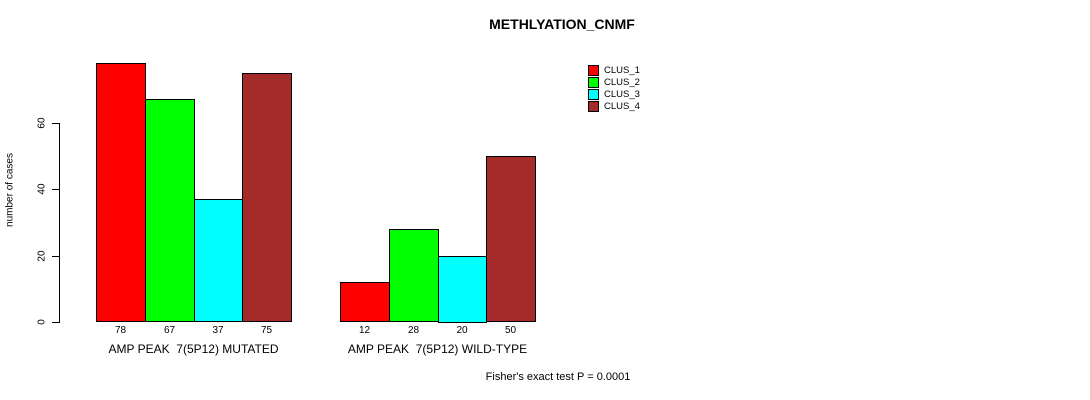 This screenshot has height=400, width=1090. I want to click on y-axis-tick-label: 60, so click(42, 123).